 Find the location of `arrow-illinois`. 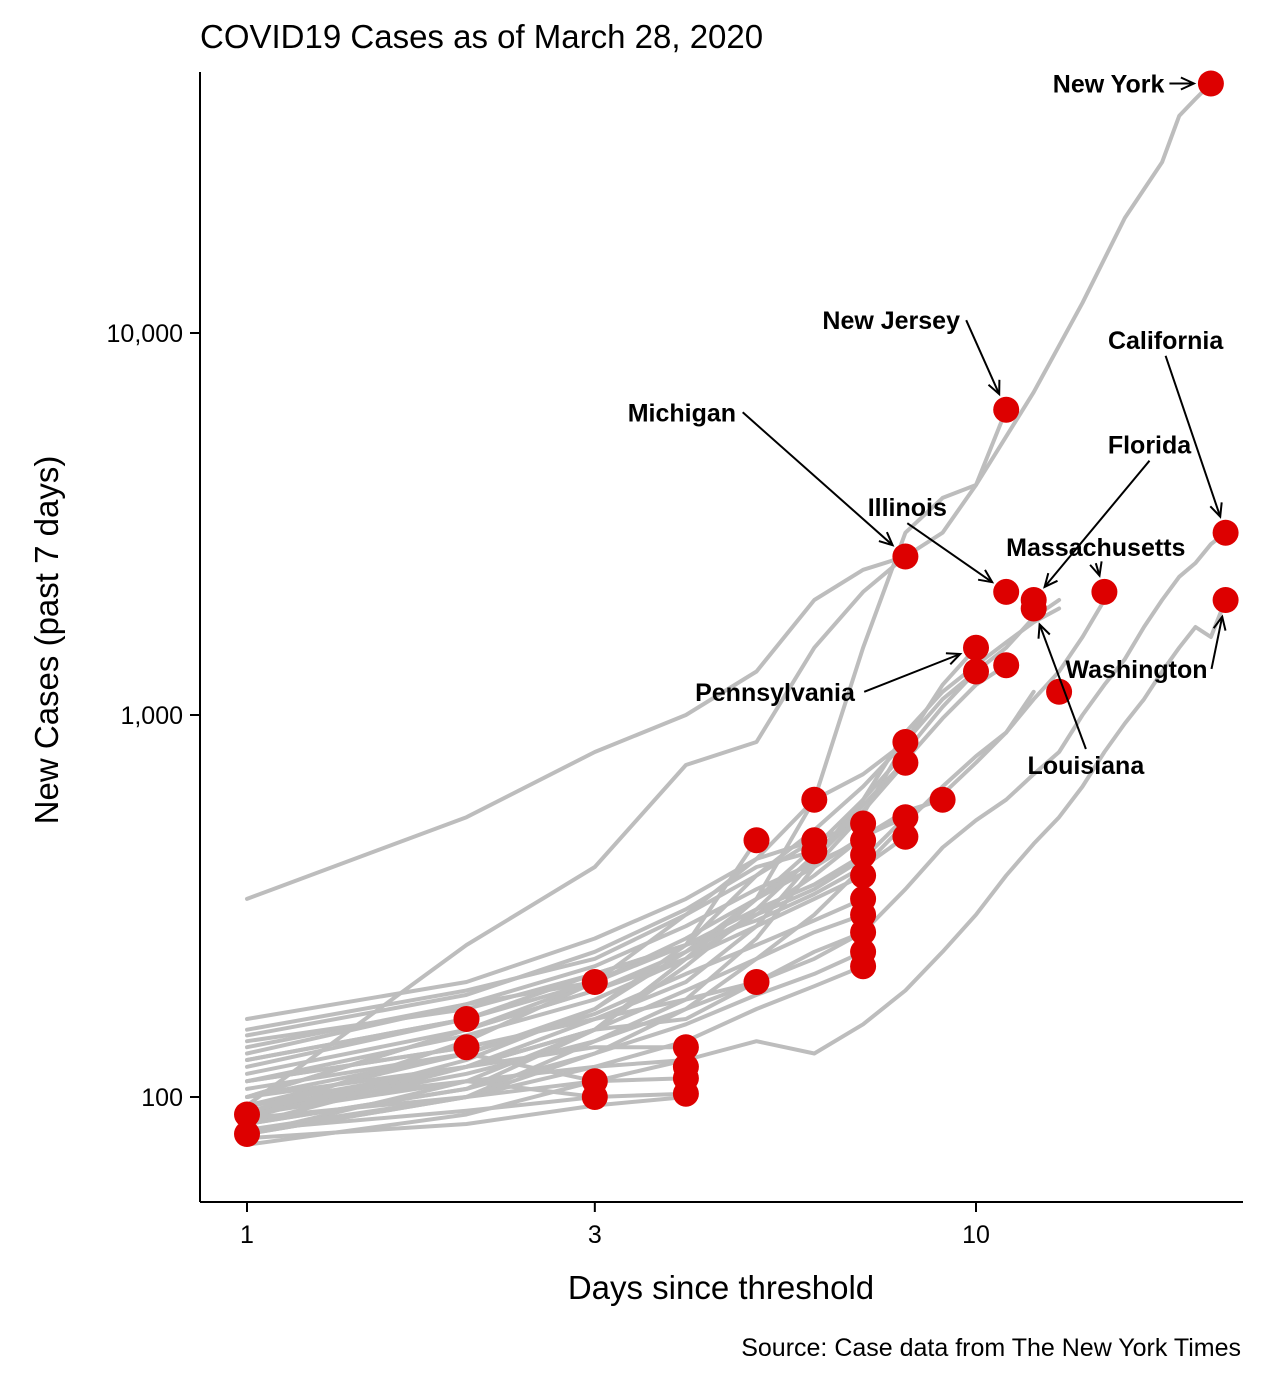

arrow-illinois is located at coordinates (950, 553).